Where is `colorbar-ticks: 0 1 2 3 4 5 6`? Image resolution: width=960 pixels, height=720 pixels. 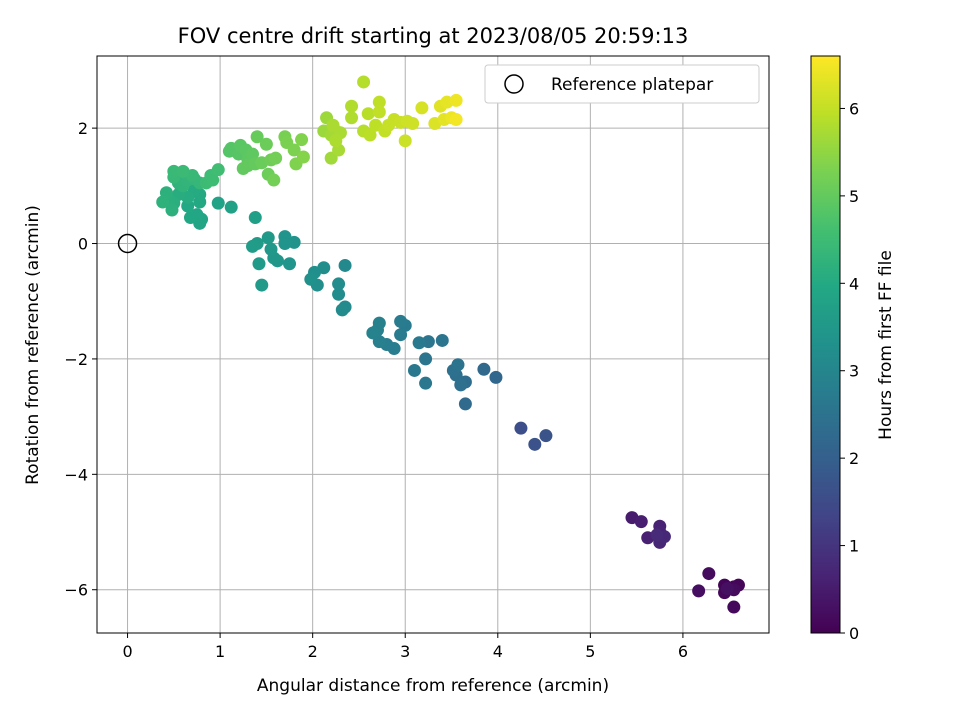 colorbar-ticks: 0 1 2 3 4 5 6 is located at coordinates (849, 371).